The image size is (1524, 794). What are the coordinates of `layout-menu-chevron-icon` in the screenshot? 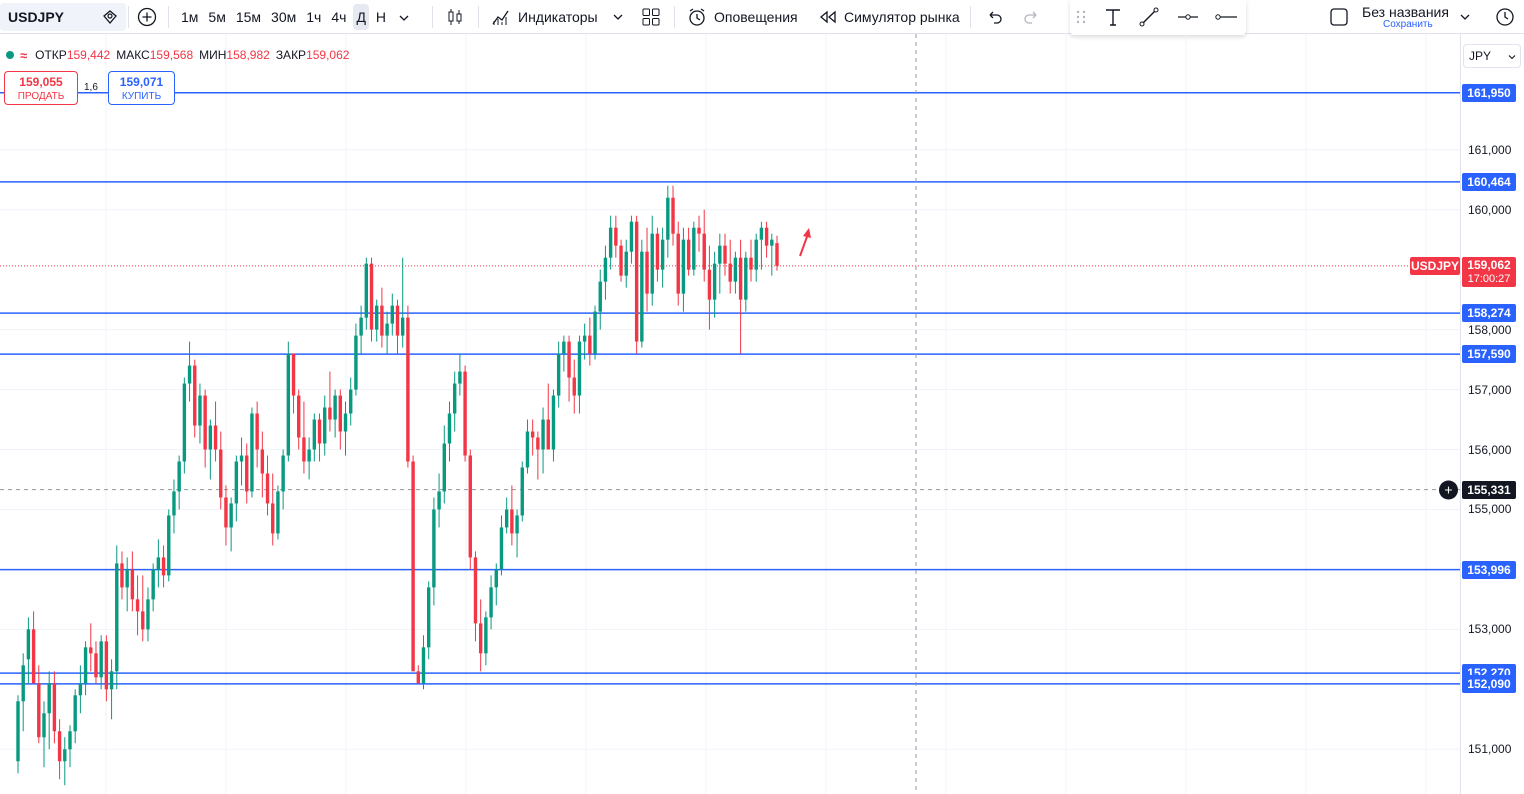 It's located at (1465, 16).